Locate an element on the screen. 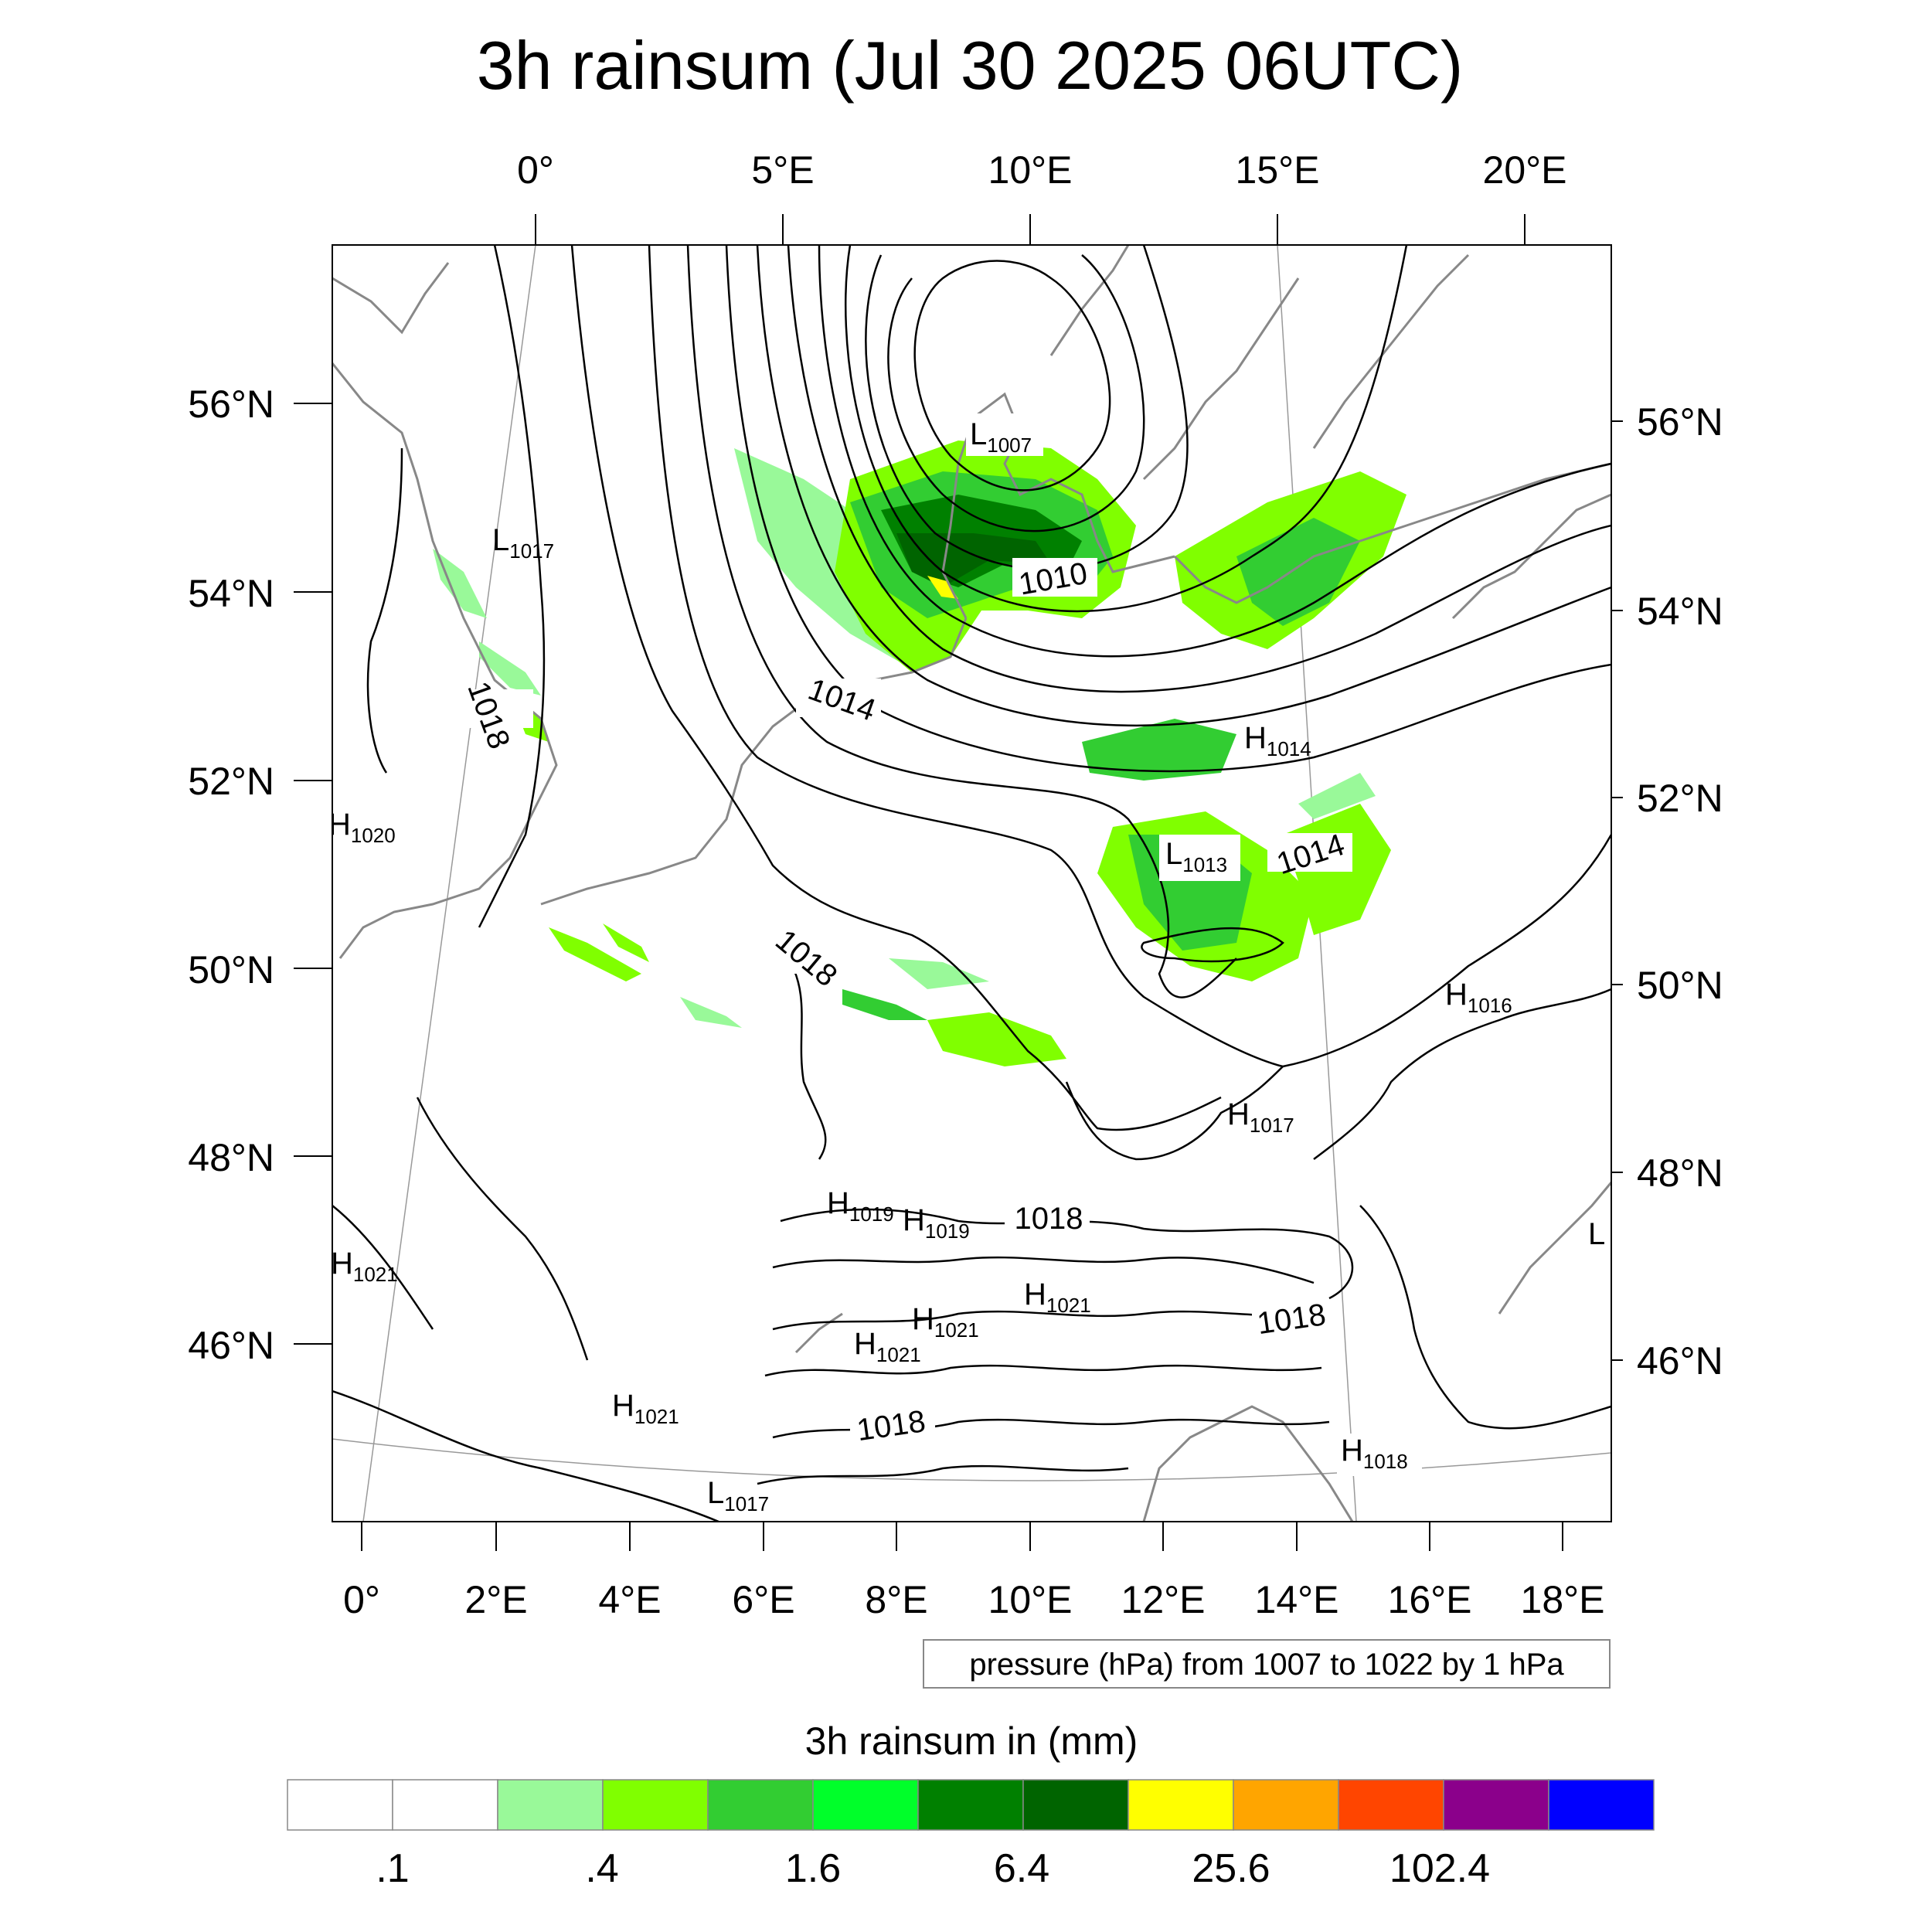  bottom-lon-label: 16°E is located at coordinates (1430, 1600).